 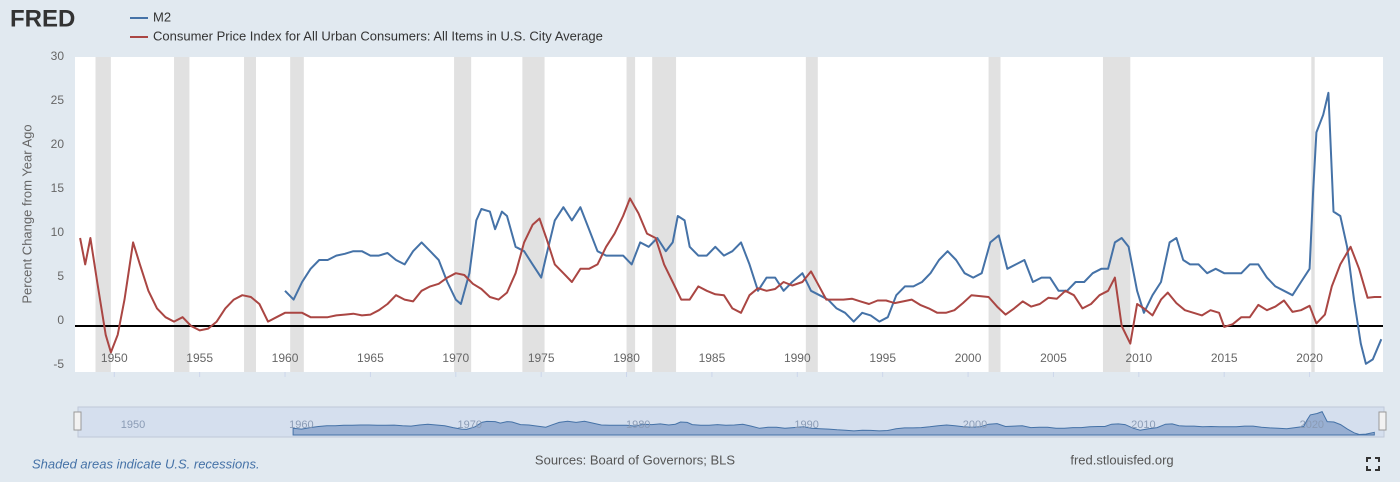 What do you see at coordinates (1121, 459) in the screenshot?
I see `site: fred.stlouisfed.org` at bounding box center [1121, 459].